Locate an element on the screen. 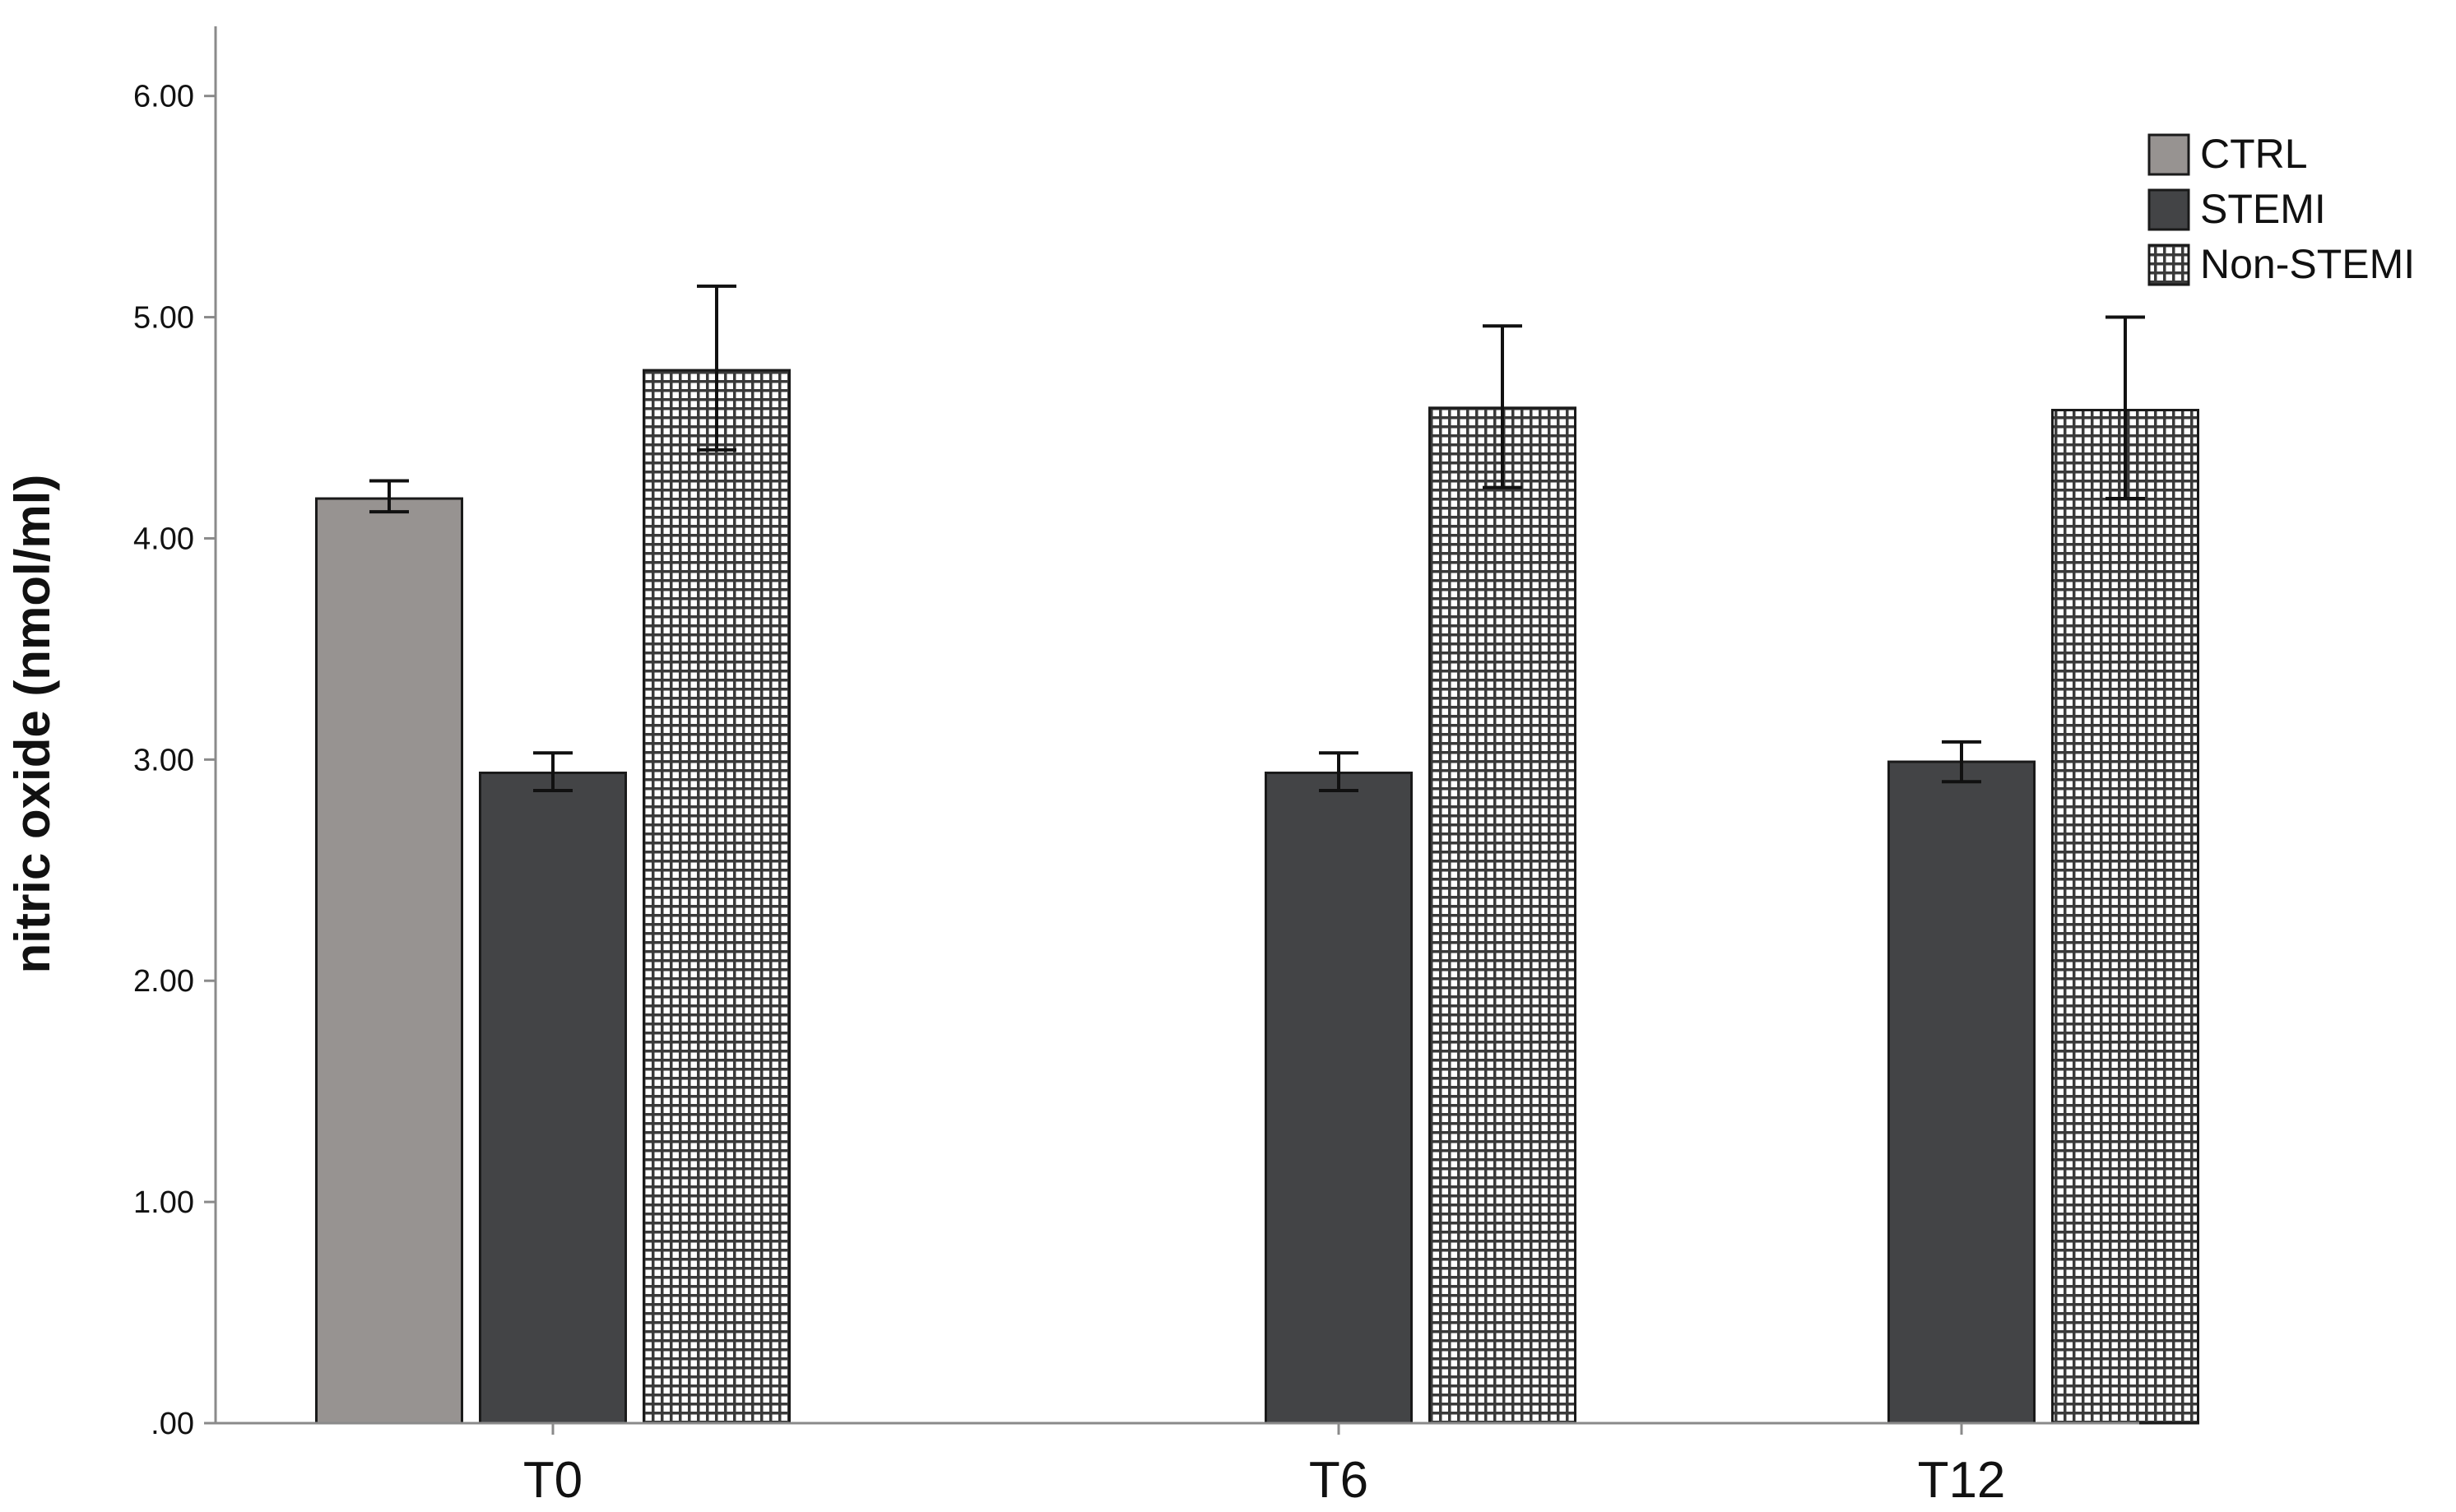 This screenshot has width=2456, height=1512. legend-swatch-non-stemi is located at coordinates (2168, 264).